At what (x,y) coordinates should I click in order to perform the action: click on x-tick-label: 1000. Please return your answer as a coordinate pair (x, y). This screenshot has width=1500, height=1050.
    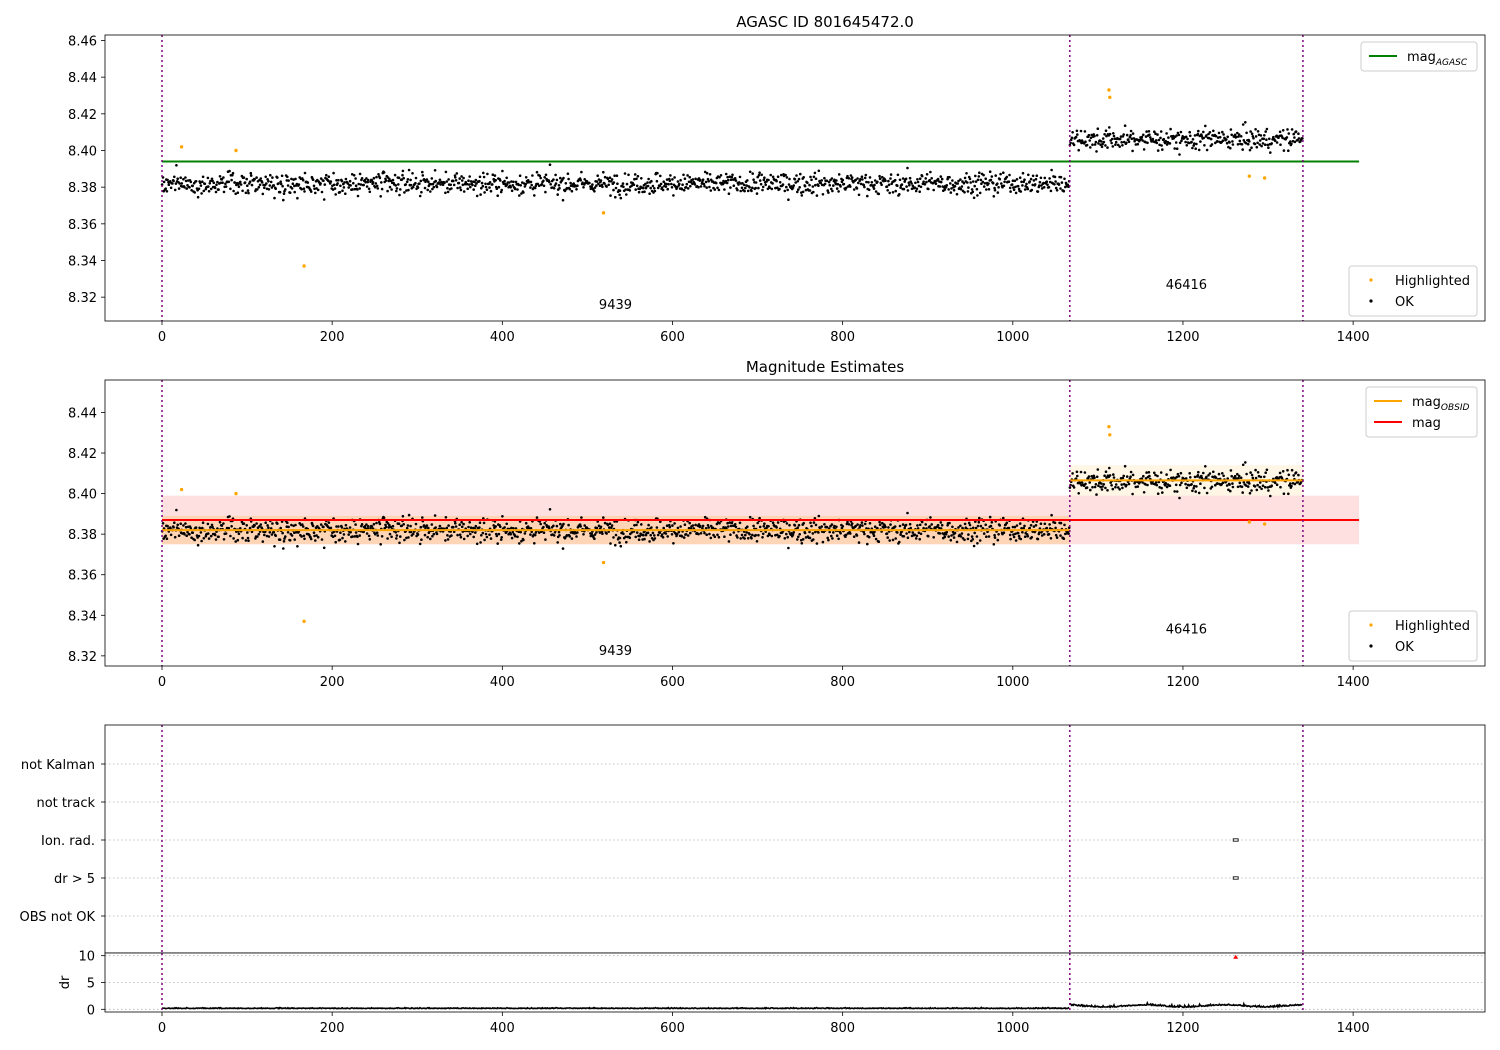
    Looking at the image, I should click on (1012, 1028).